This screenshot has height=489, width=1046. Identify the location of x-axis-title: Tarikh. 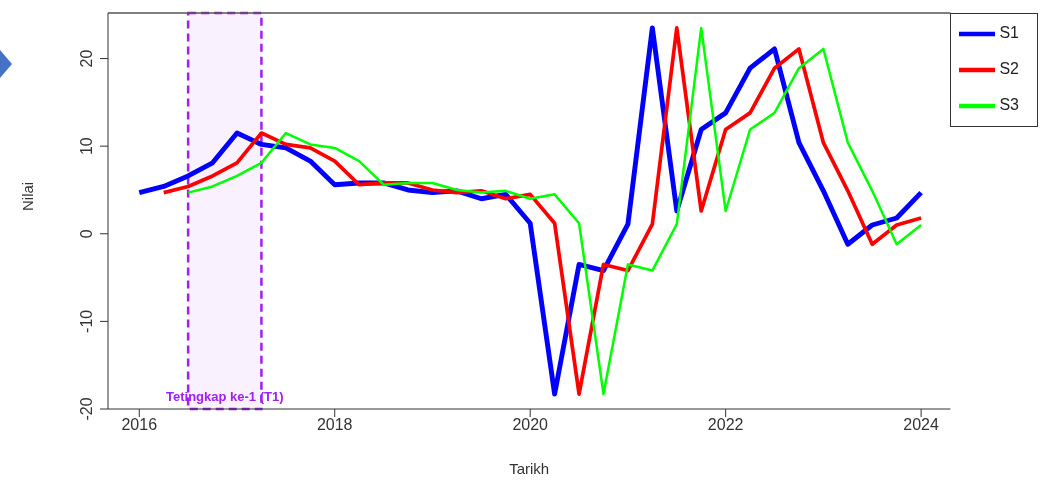
(529, 468).